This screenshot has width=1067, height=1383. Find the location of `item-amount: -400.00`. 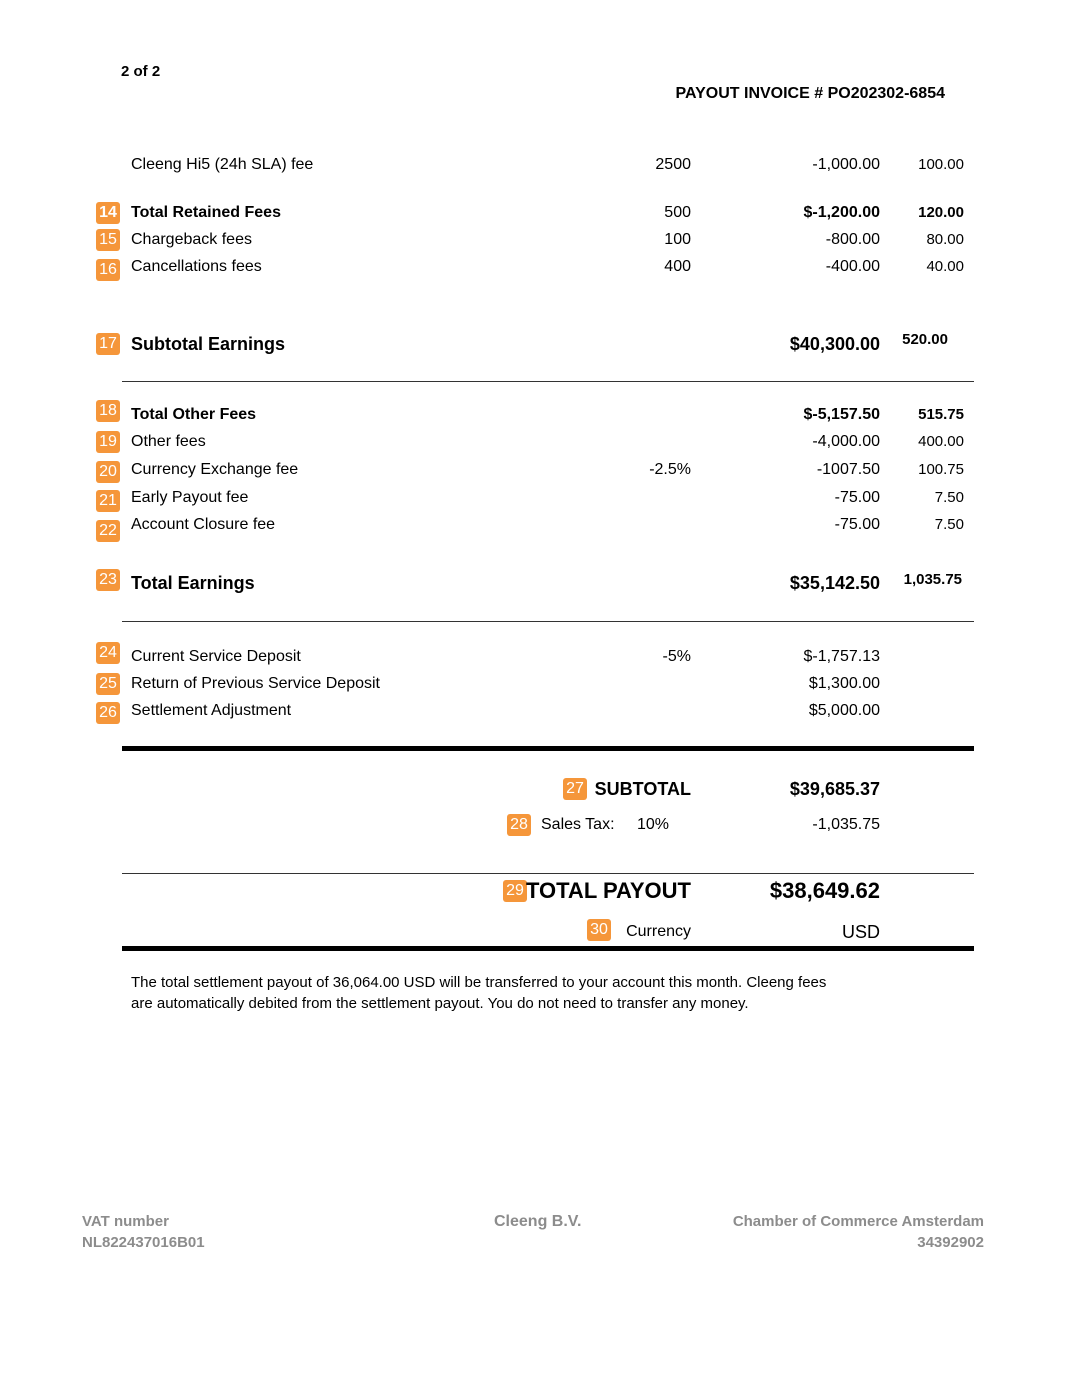

item-amount: -400.00 is located at coordinates (852, 266).